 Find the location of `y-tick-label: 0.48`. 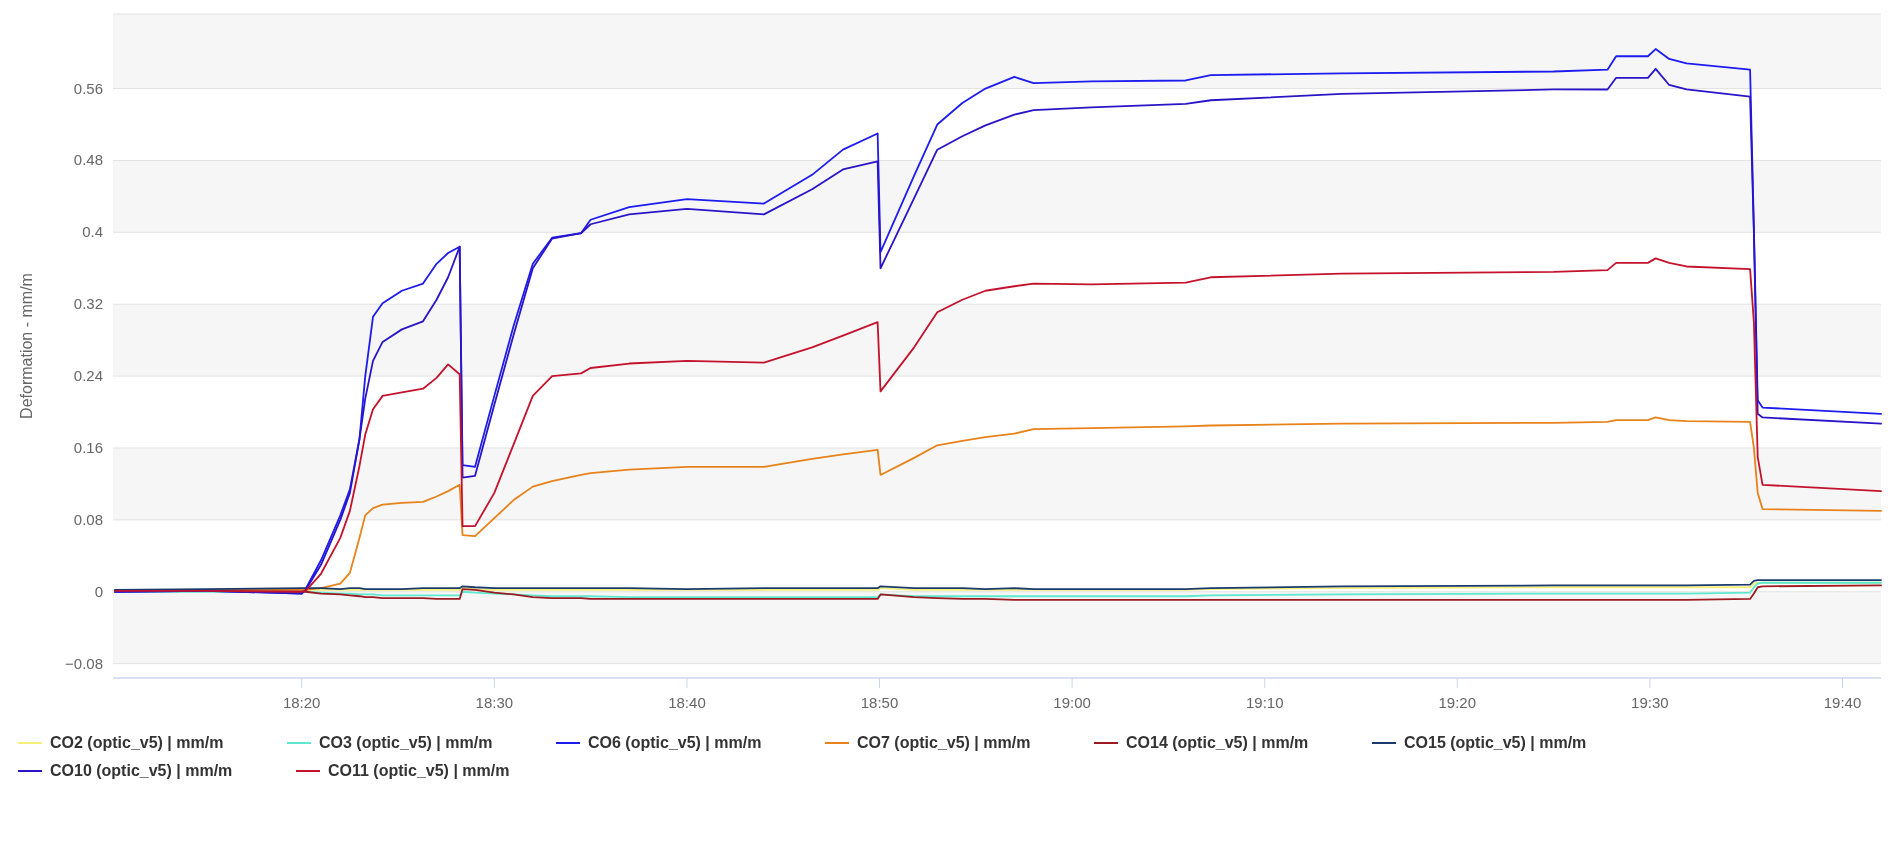

y-tick-label: 0.48 is located at coordinates (88, 160).